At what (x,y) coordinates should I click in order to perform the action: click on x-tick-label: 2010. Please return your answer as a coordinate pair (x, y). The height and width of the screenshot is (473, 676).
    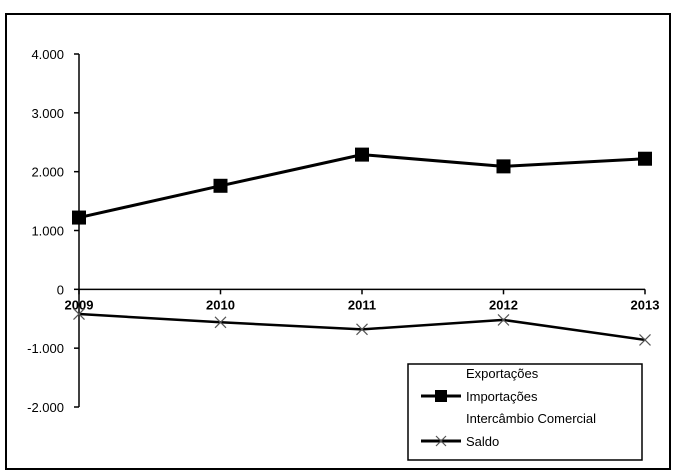
    Looking at the image, I should click on (220, 304).